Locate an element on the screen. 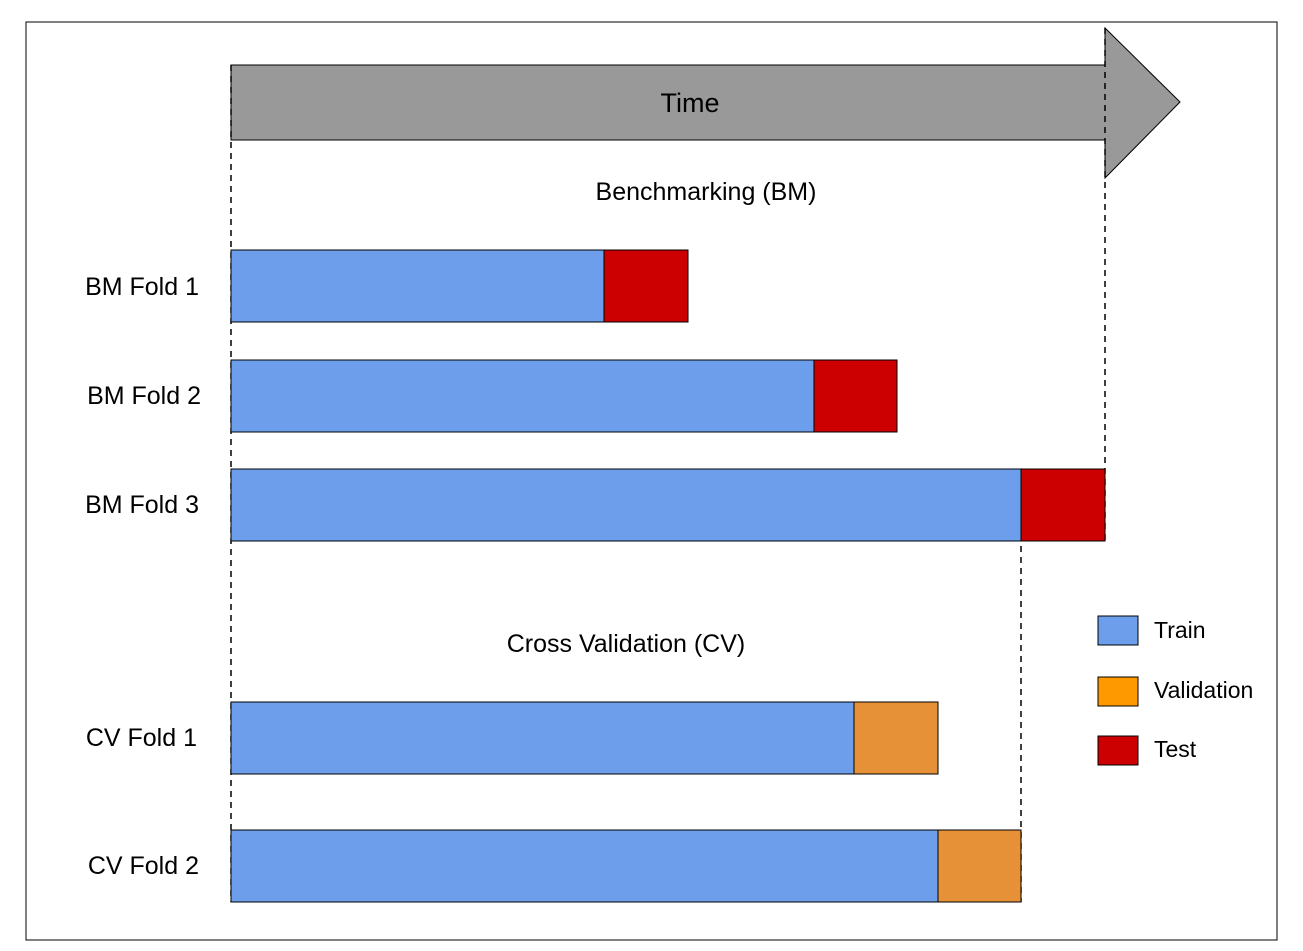  cv-fold-1-label: CV Fold 1 is located at coordinates (141, 738).